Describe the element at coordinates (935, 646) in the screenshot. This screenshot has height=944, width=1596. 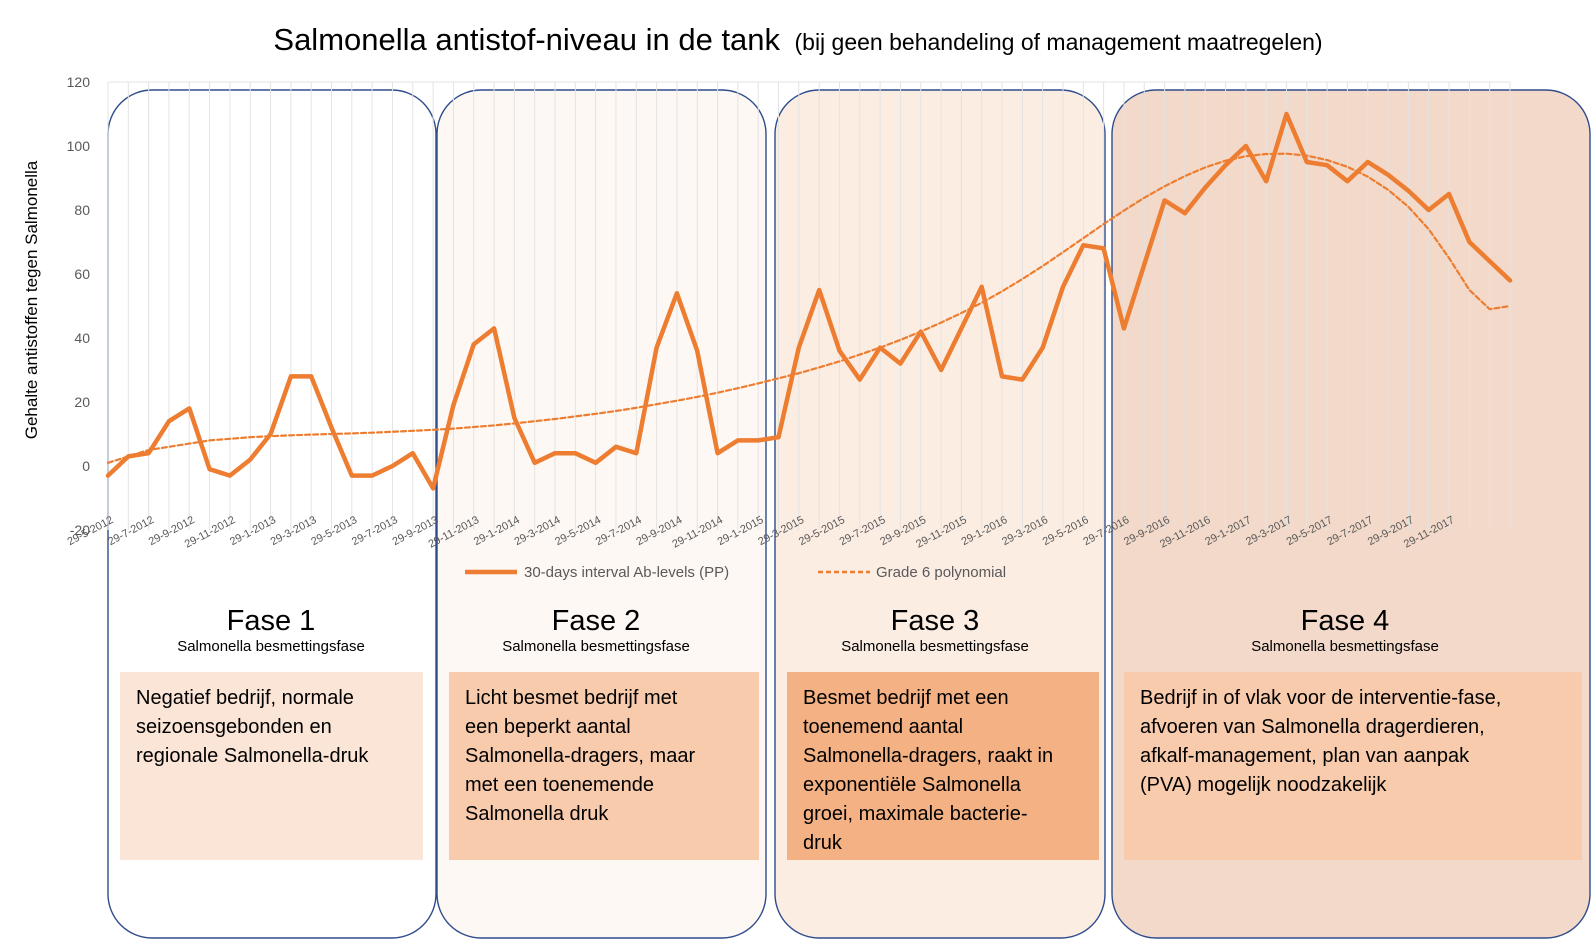
I see `phase-3-subtitle: Salmonella besmettingsfase` at that location.